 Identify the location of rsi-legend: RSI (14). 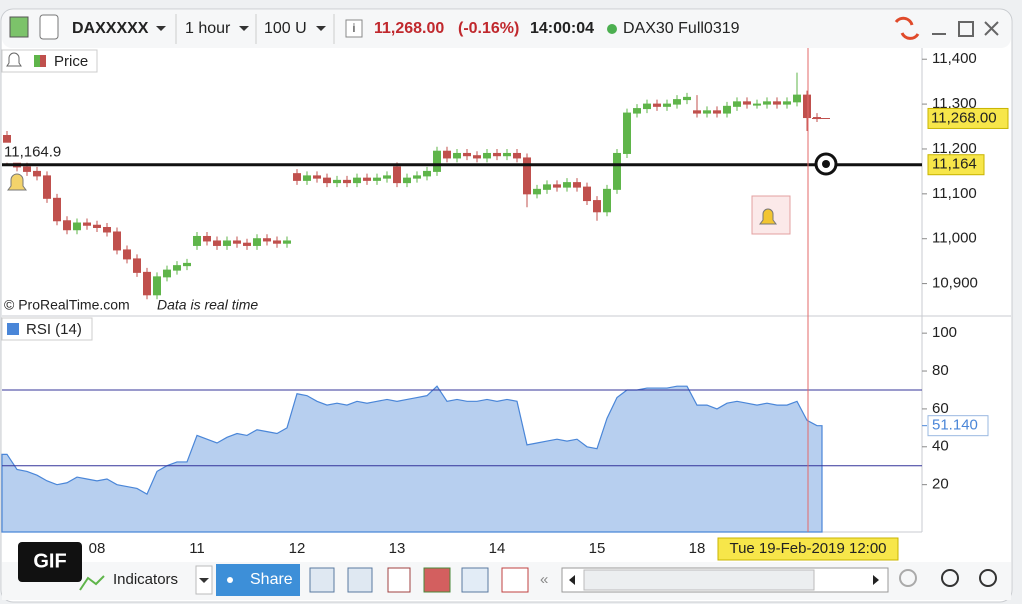
(47, 329).